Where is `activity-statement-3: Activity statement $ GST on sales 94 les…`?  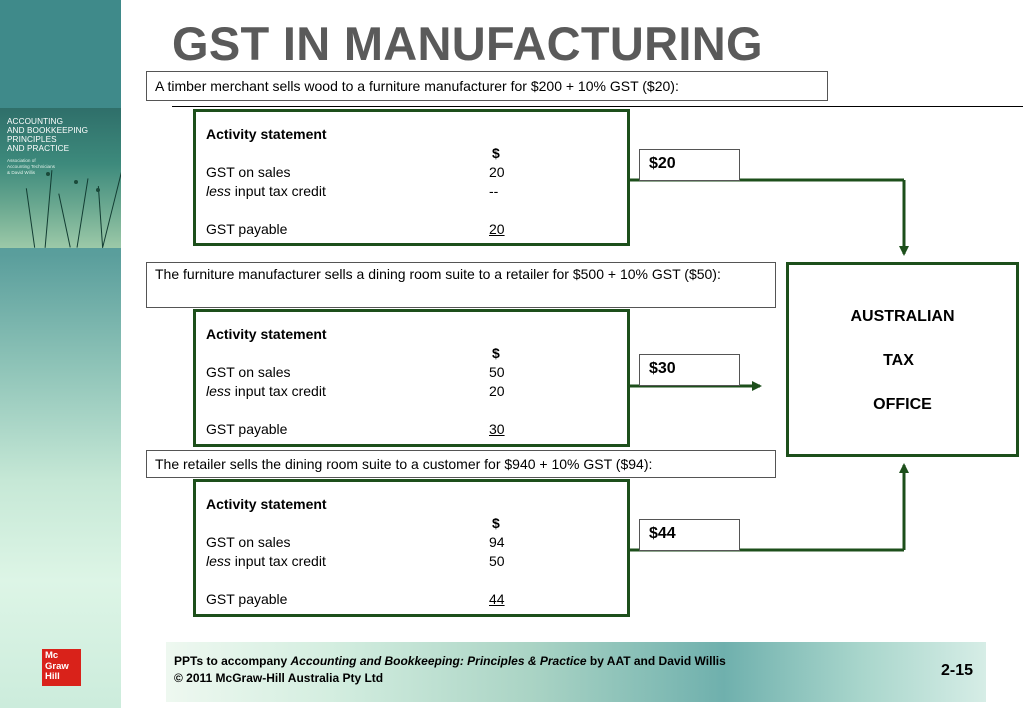
activity-statement-3: Activity statement $ GST on sales 94 les… is located at coordinates (411, 548).